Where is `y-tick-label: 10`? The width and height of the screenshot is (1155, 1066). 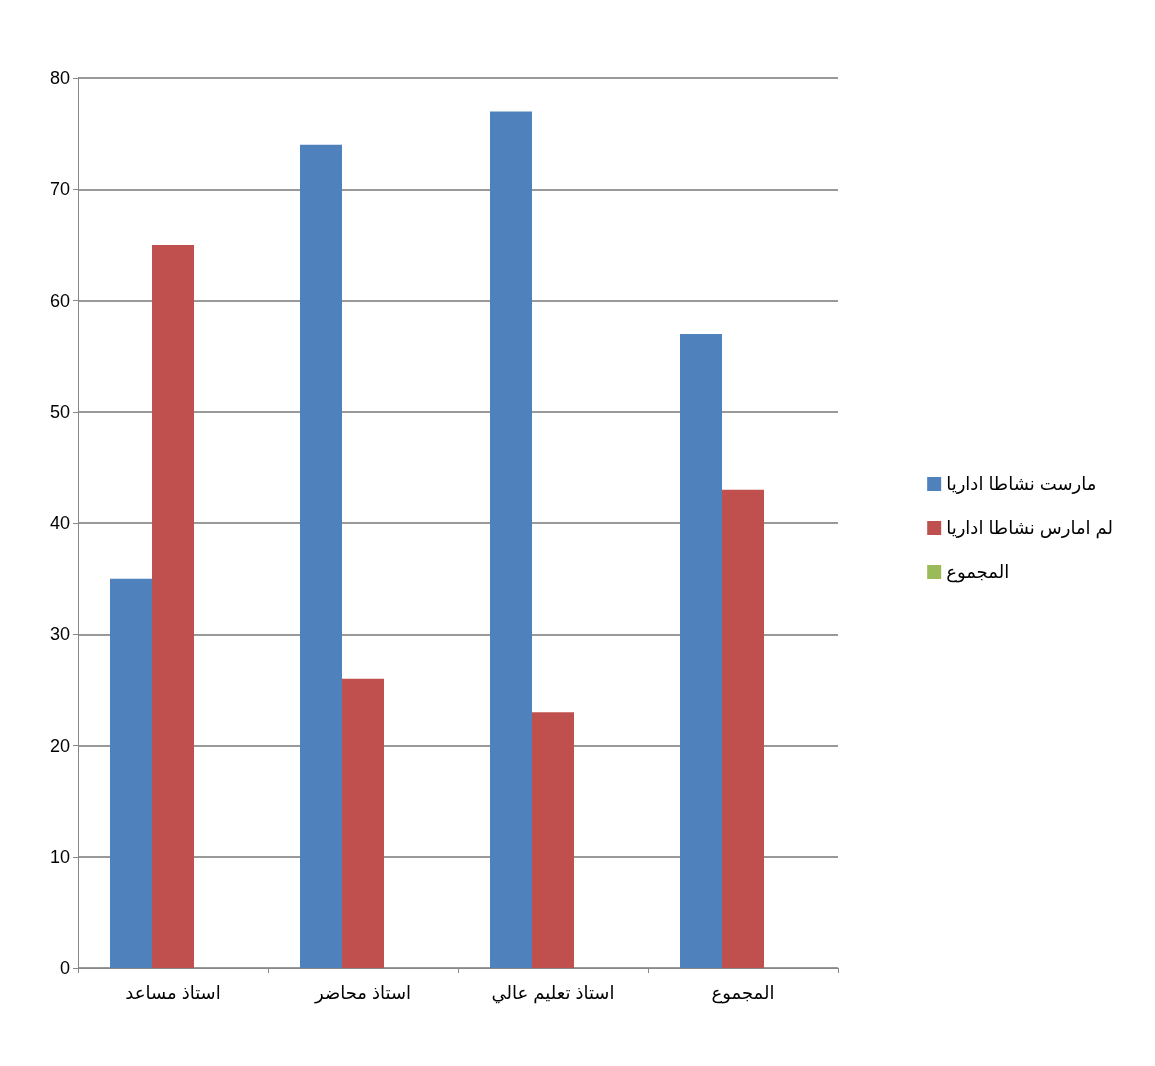
y-tick-label: 10 is located at coordinates (59, 856).